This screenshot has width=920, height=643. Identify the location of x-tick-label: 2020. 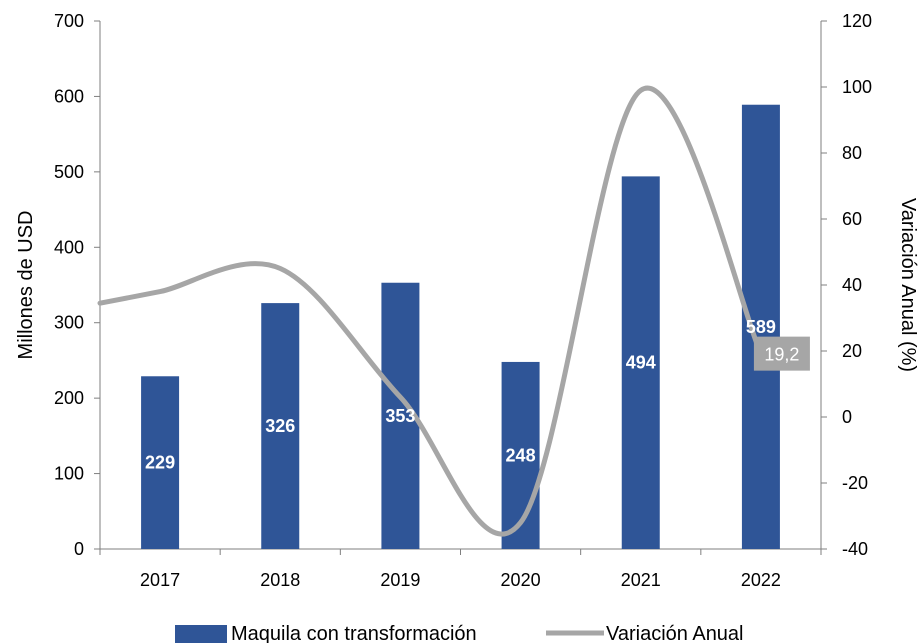
(521, 580).